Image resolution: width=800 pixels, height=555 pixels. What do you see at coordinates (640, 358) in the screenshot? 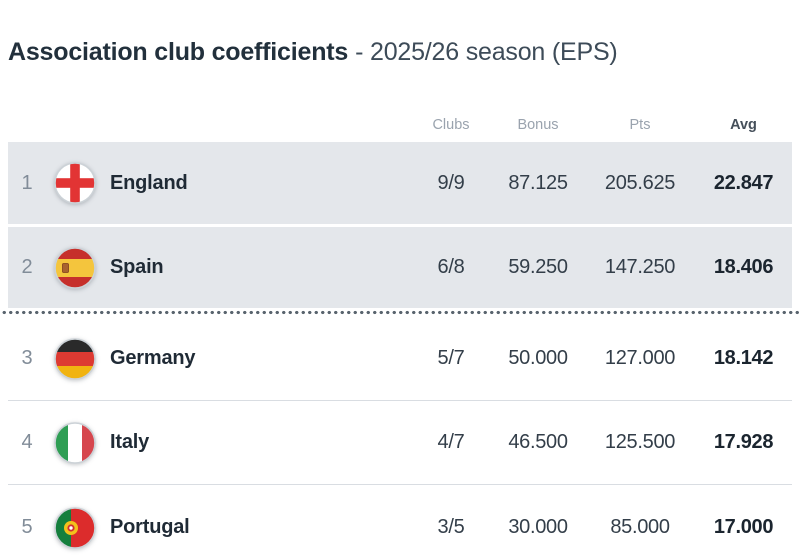
I see `pts-value: 127.000` at bounding box center [640, 358].